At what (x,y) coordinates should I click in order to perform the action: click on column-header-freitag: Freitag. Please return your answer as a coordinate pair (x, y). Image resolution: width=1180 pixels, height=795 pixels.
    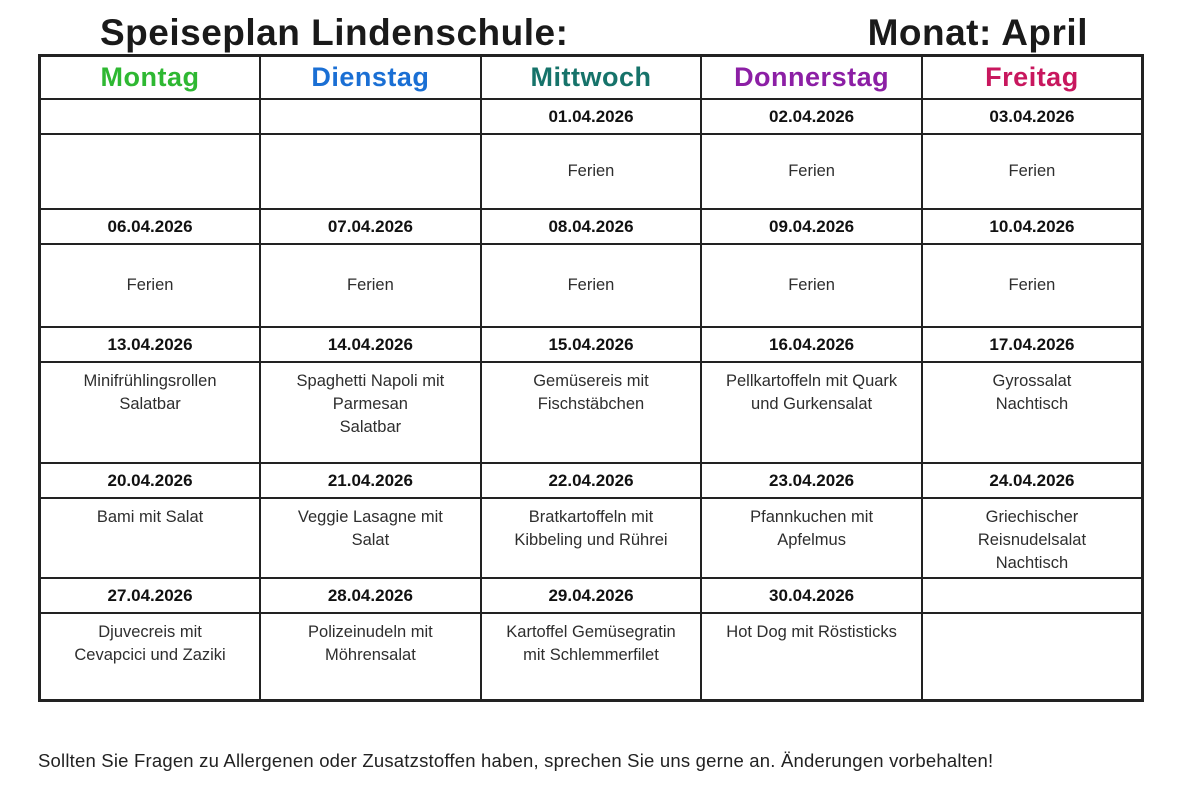
    Looking at the image, I should click on (1032, 77).